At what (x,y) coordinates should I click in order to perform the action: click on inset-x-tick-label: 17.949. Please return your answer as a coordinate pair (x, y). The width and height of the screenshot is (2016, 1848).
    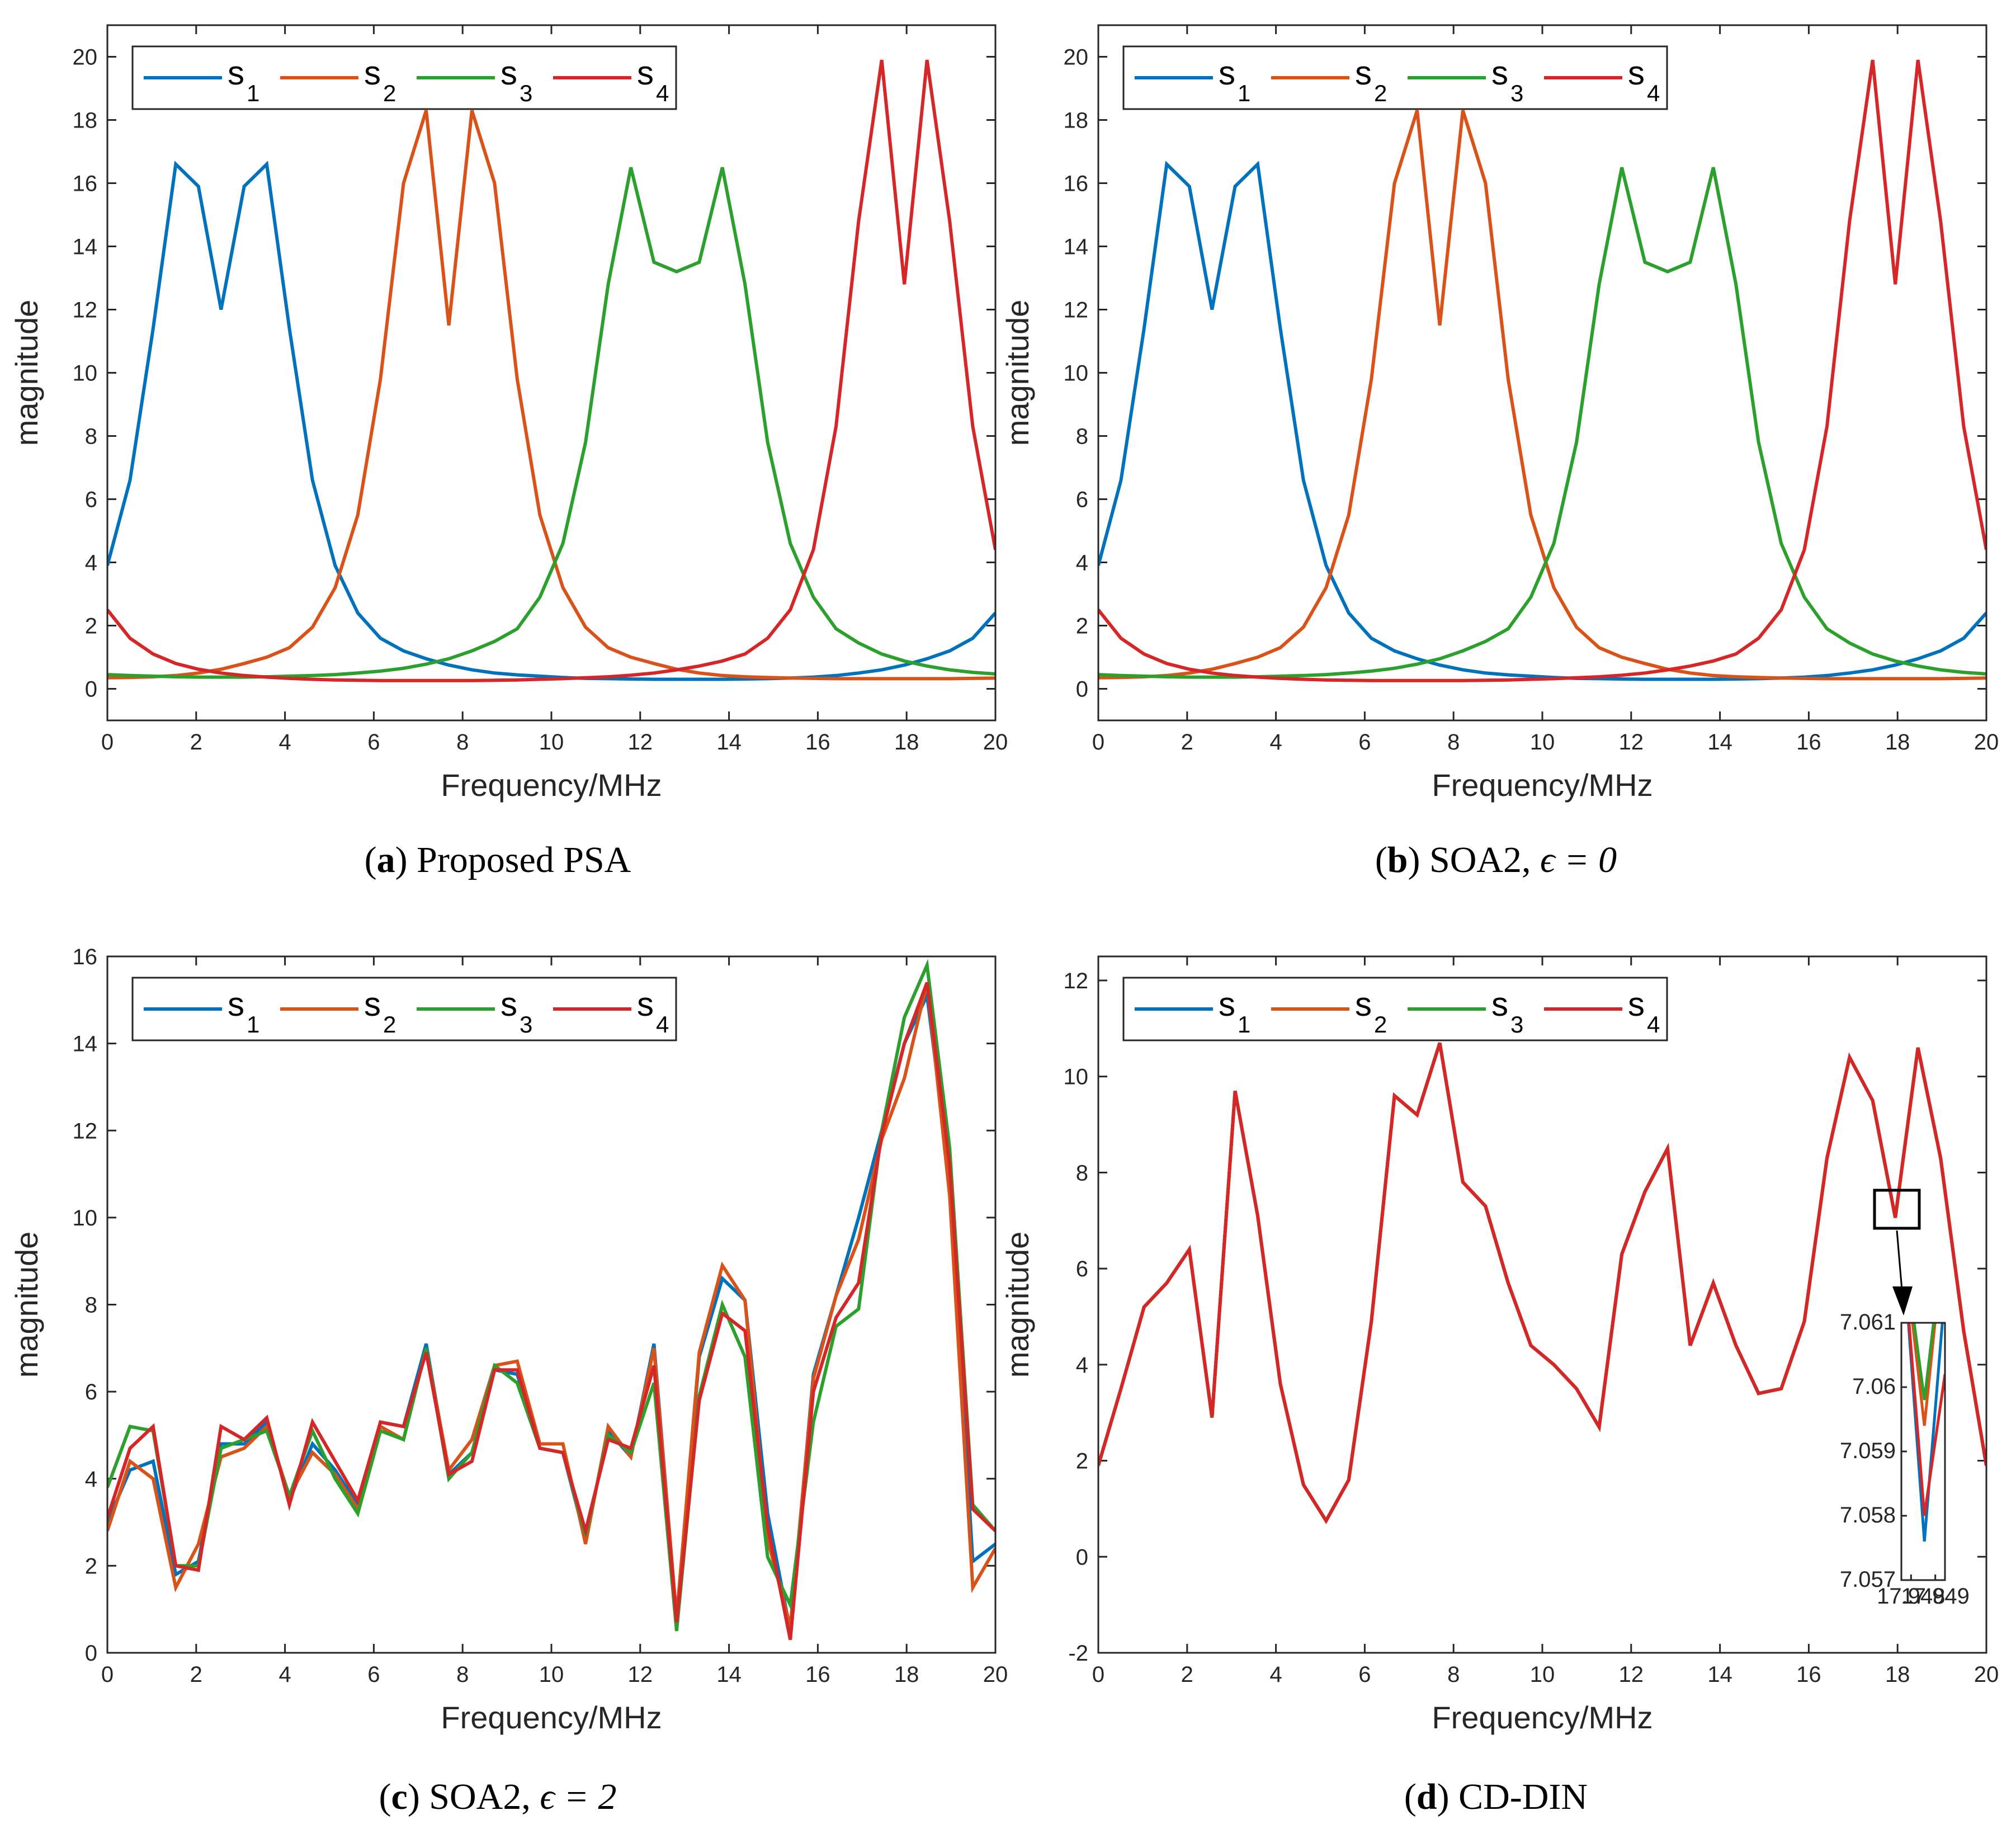
    Looking at the image, I should click on (1935, 1596).